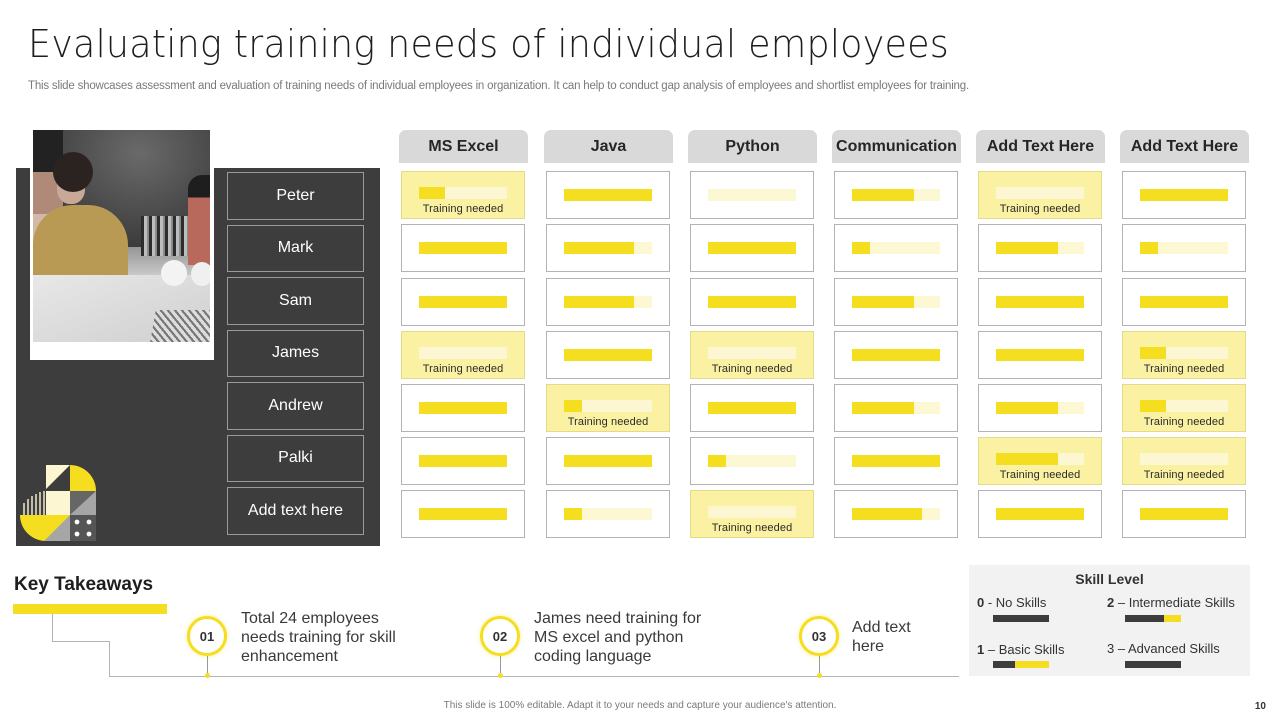 The width and height of the screenshot is (1280, 720). Describe the element at coordinates (295, 353) in the screenshot. I see `employee-name: James` at that location.